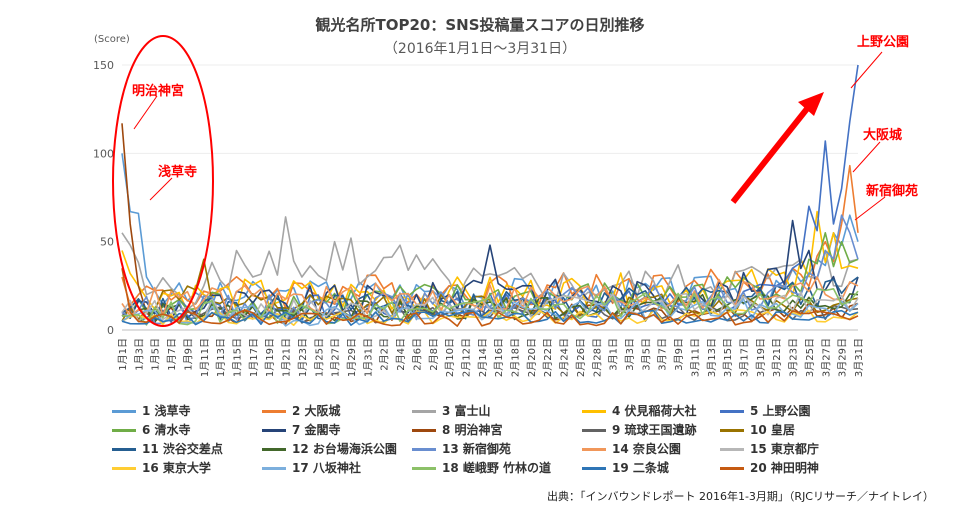 This screenshot has height=507, width=960. What do you see at coordinates (466, 411) in the screenshot?
I see `legend-label: 3 富士山` at bounding box center [466, 411].